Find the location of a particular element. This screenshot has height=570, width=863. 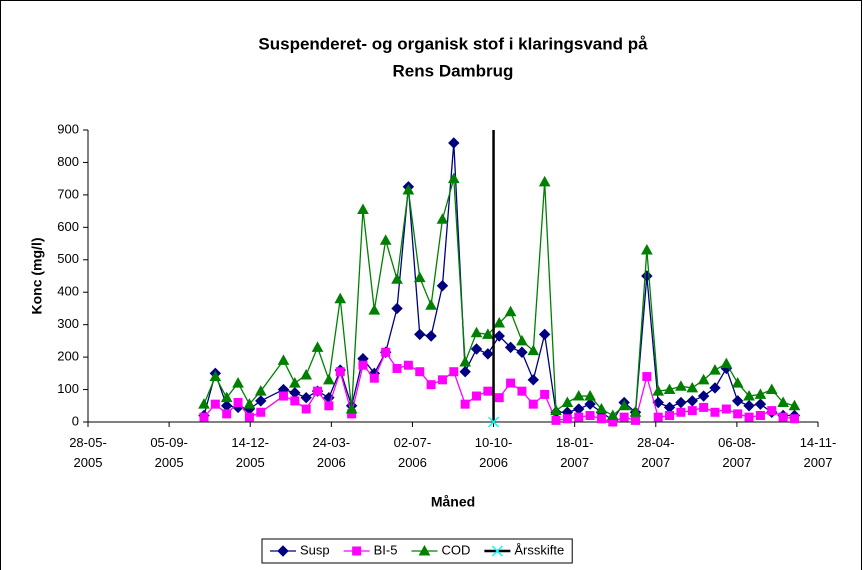

legend: Susp BI-5 COD Årsskifte is located at coordinates (417, 551).